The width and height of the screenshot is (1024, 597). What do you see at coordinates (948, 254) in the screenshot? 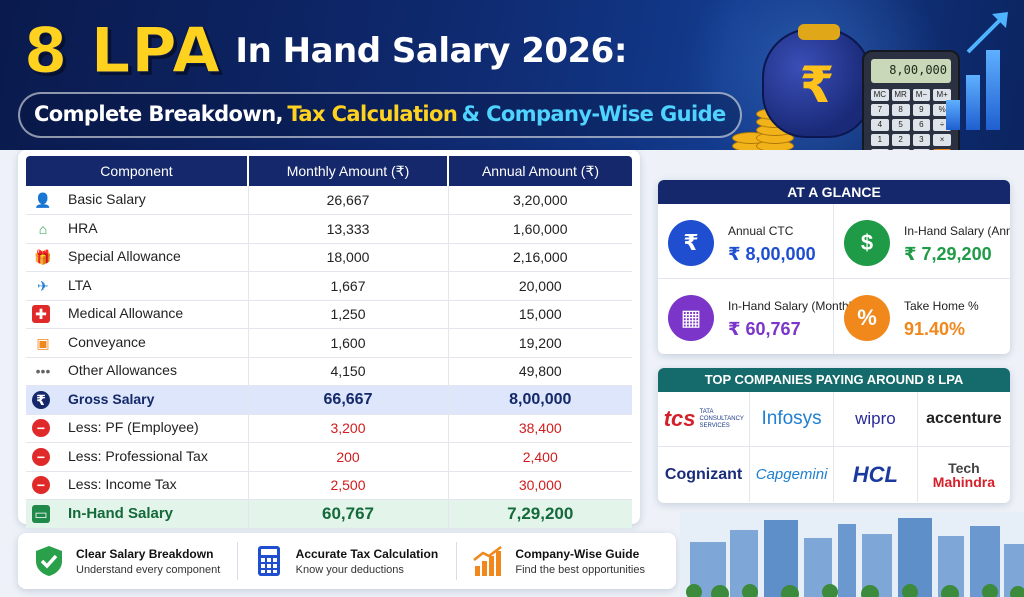
I see `glance-value: ₹ 7,29,200` at bounding box center [948, 254].